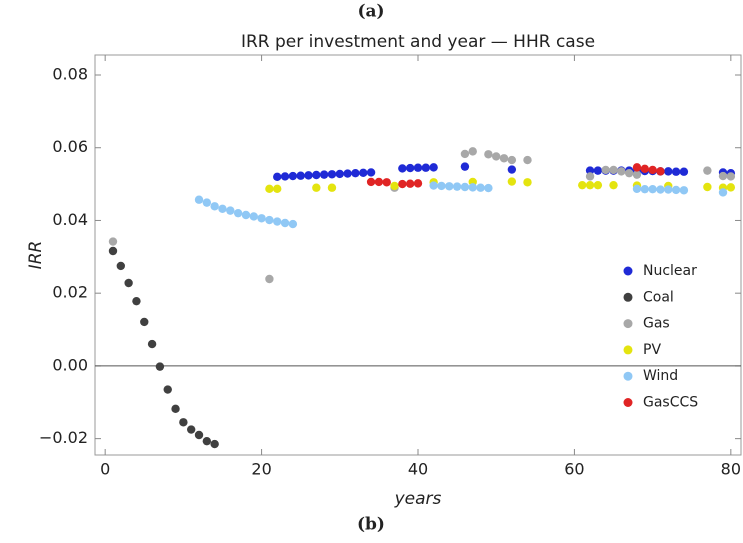  What do you see at coordinates (660, 376) in the screenshot?
I see `legend-label: Wind` at bounding box center [660, 376].